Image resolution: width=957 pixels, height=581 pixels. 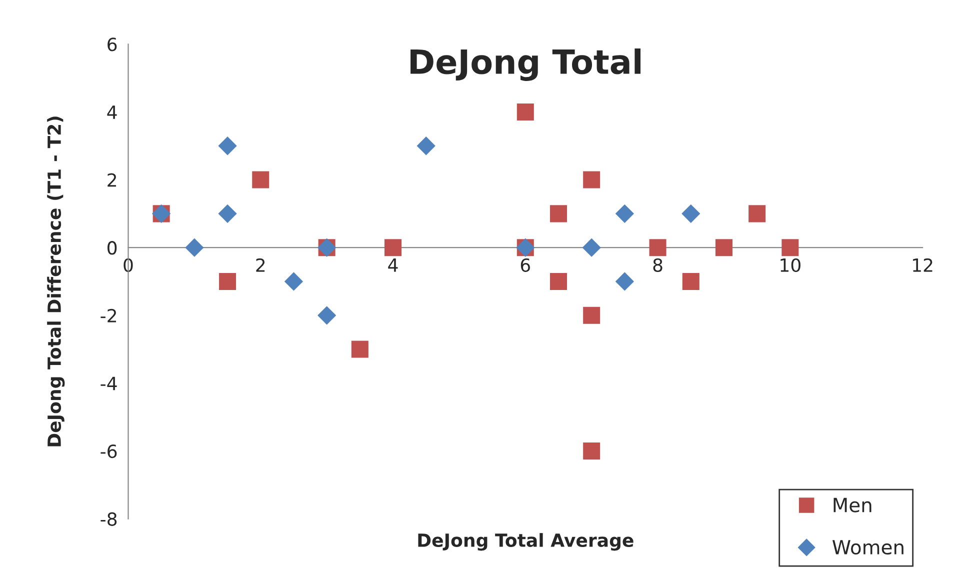 What do you see at coordinates (108, 451) in the screenshot?
I see `y-tick-label: -6` at bounding box center [108, 451].